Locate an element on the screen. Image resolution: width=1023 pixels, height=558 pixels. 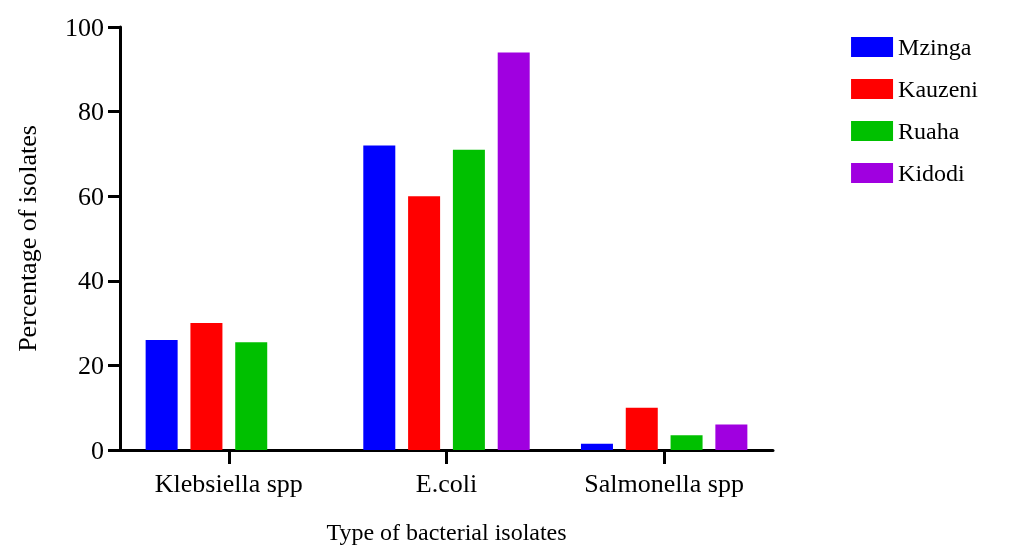
y-tick-label: 20 is located at coordinates (91, 365).